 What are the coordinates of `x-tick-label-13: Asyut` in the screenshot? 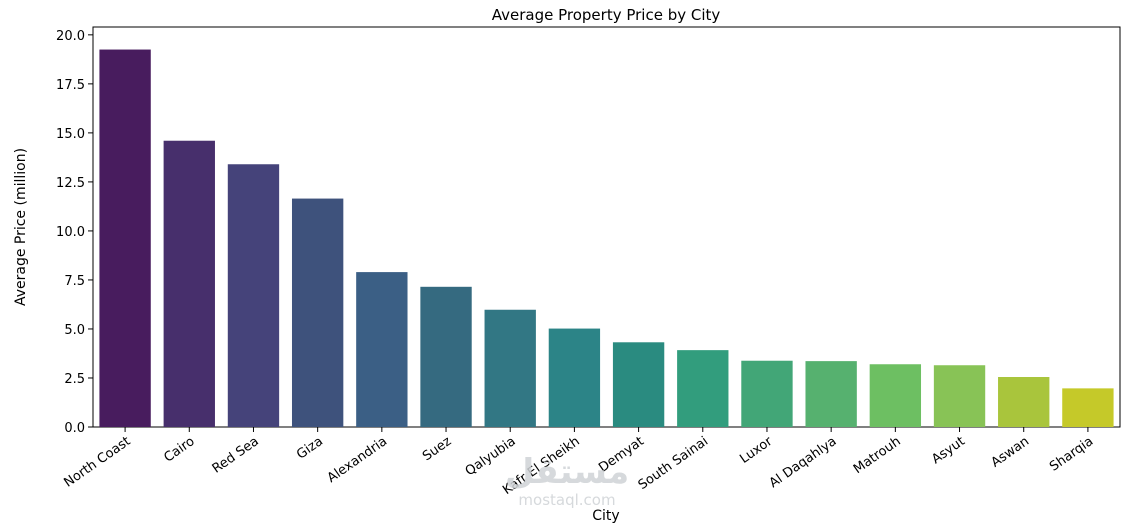 It's located at (948, 450).